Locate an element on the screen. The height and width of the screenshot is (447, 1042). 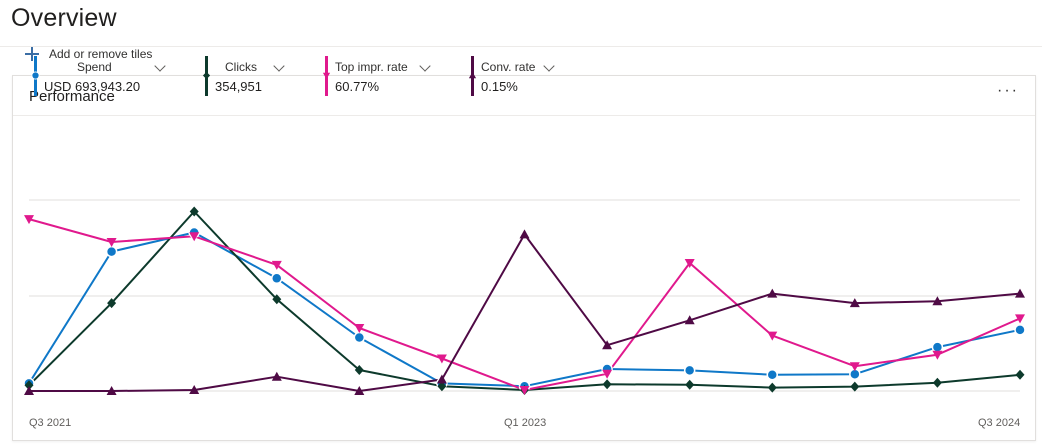
metric-name: Clicks is located at coordinates (241, 67).